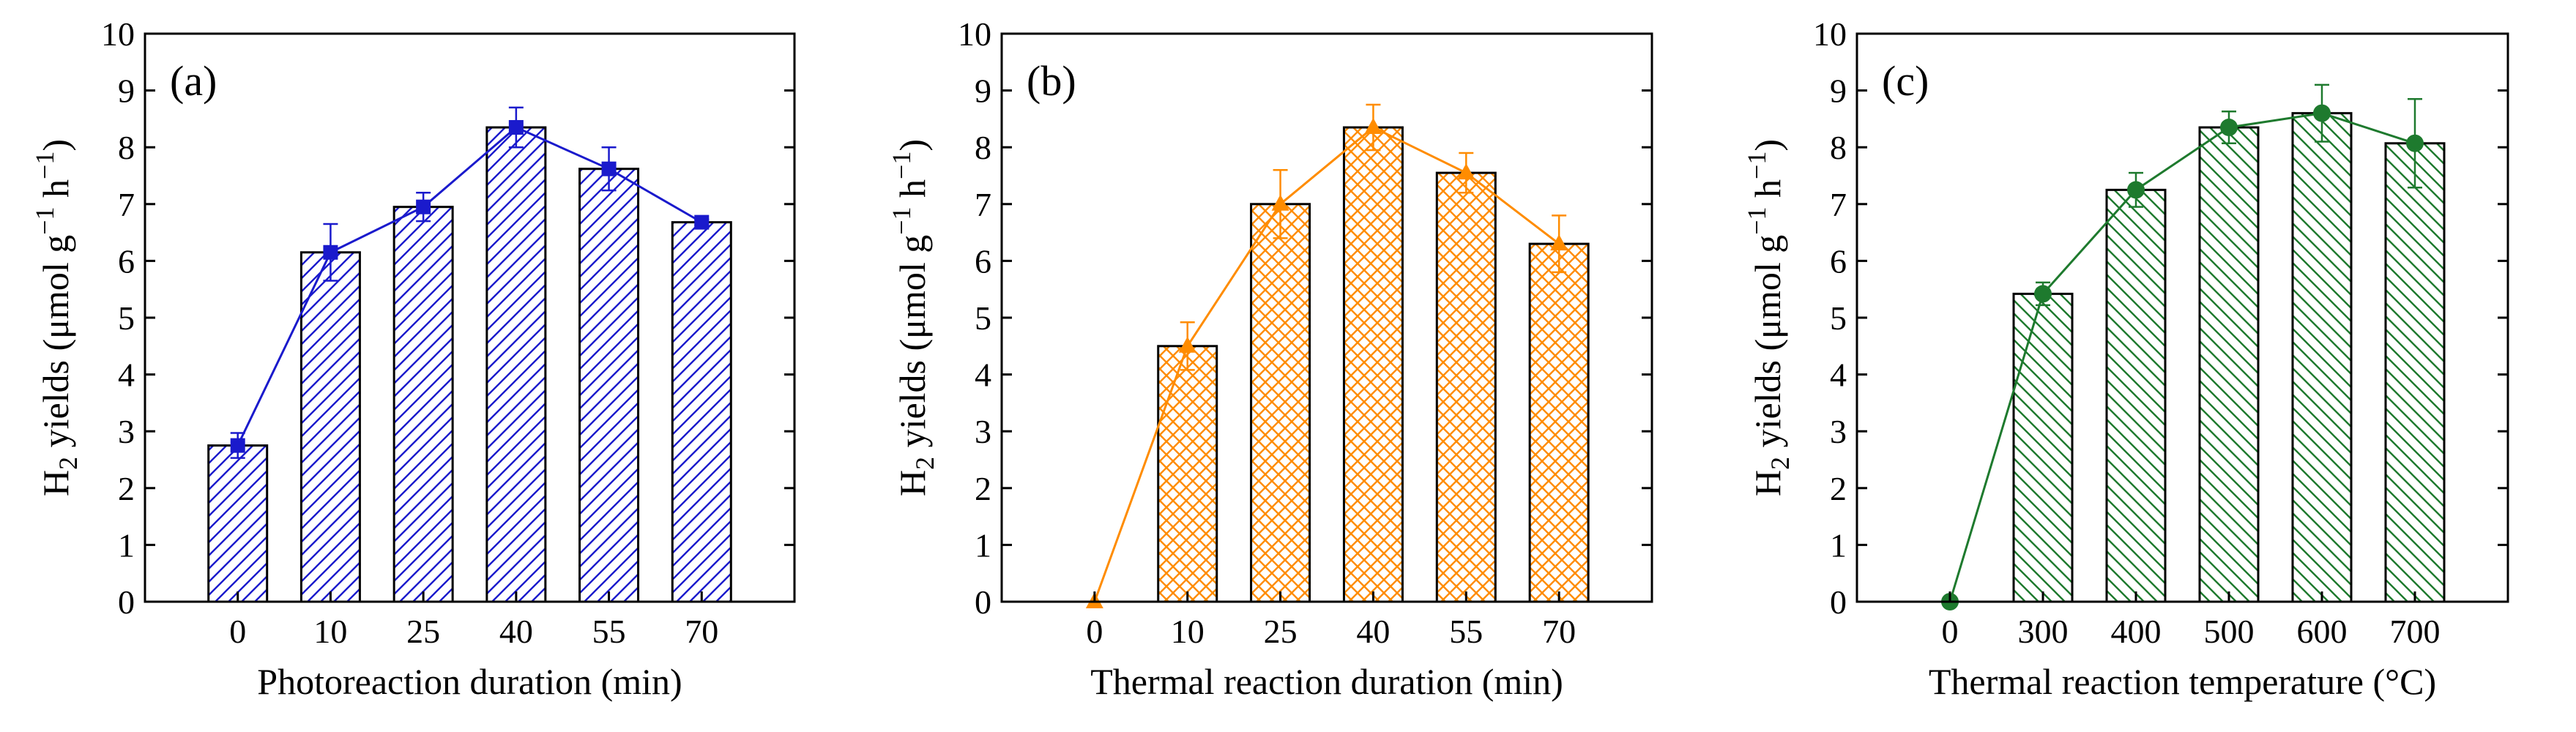 The width and height of the screenshot is (2576, 732). I want to click on x-axis-title: Photoreaction duration (min), so click(469, 681).